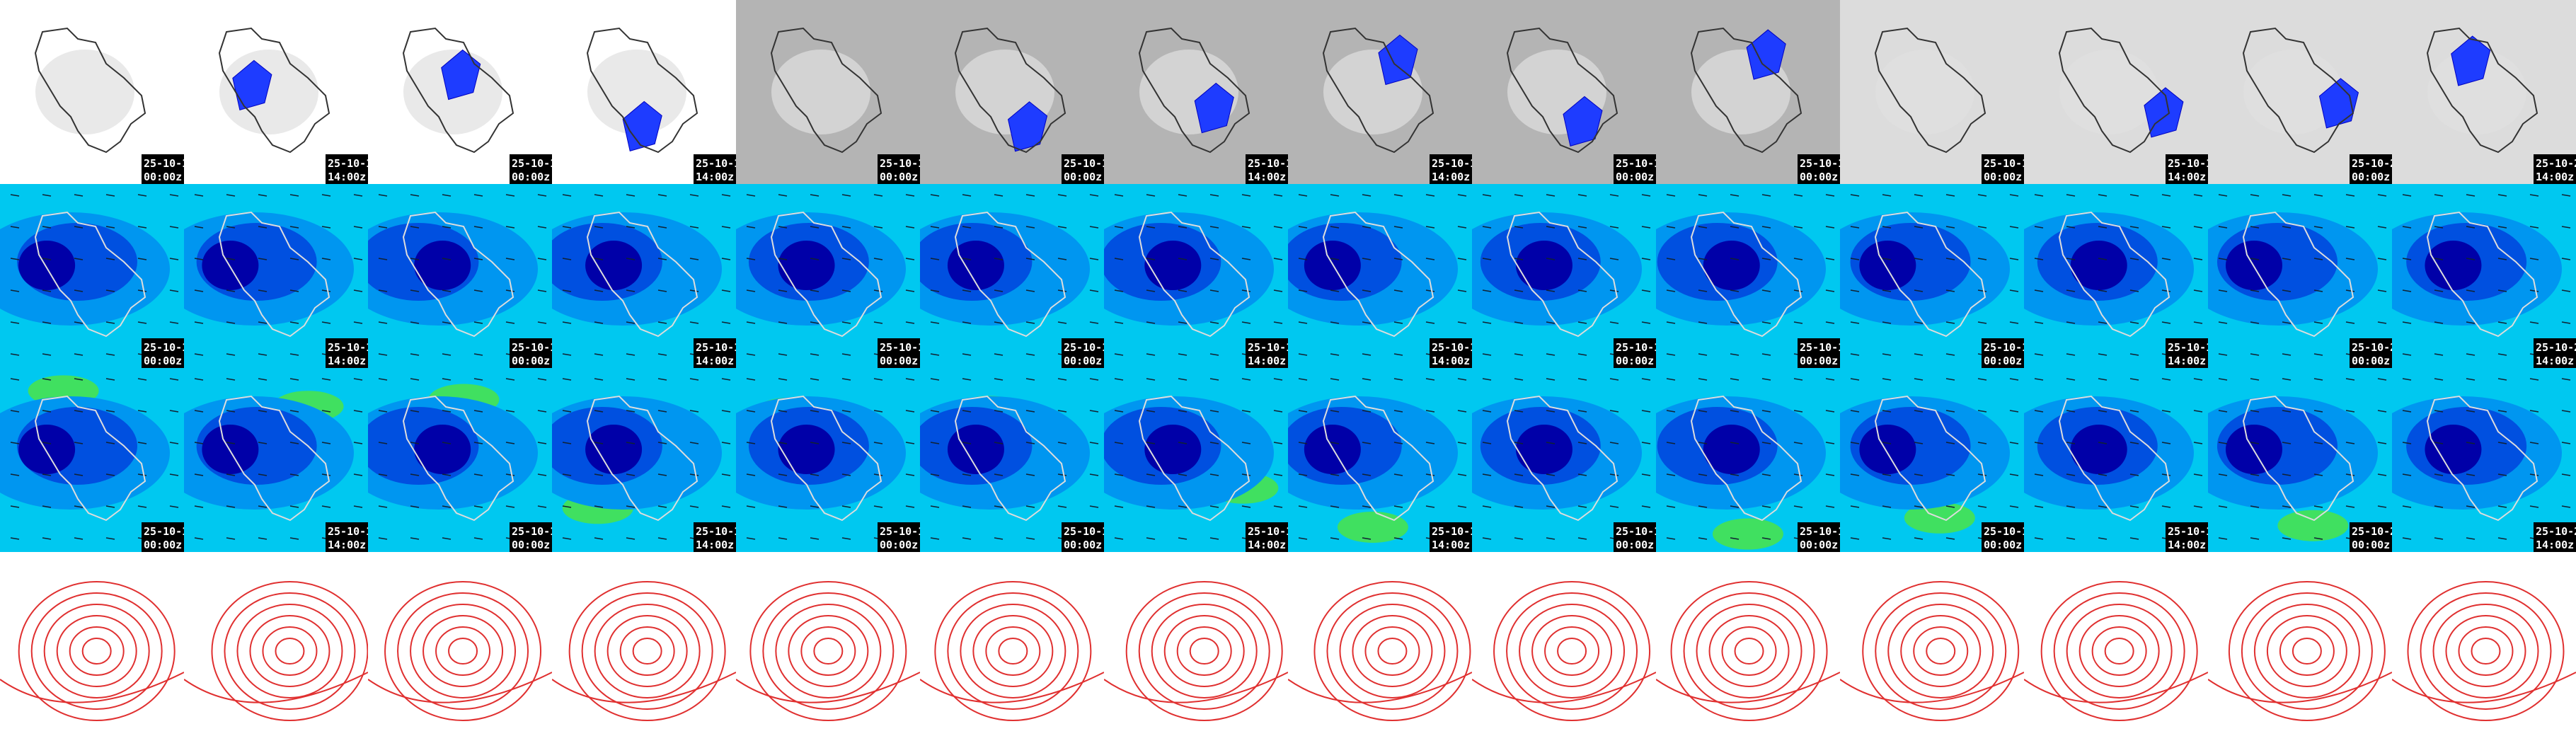 Image resolution: width=2576 pixels, height=736 pixels. I want to click on core-area, so click(47, 450).